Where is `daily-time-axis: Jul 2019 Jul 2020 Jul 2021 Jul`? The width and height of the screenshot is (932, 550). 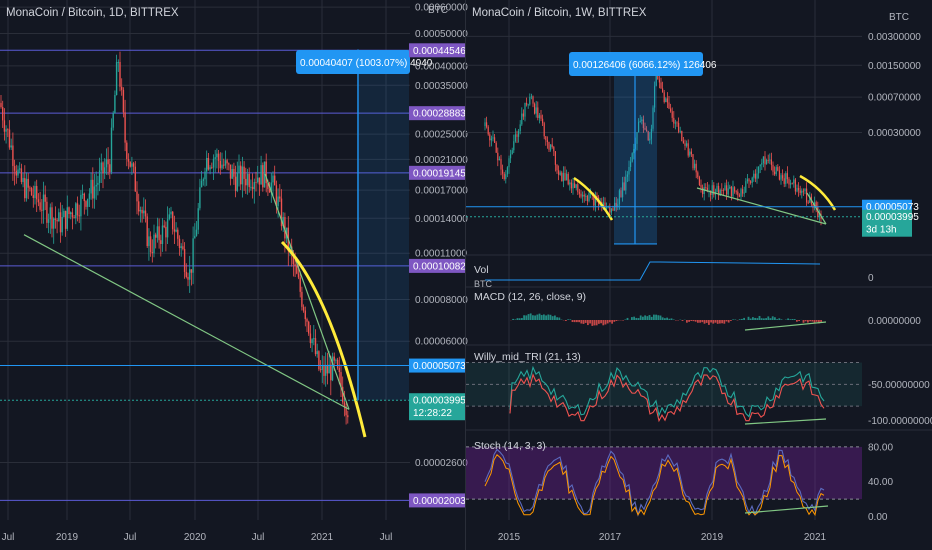 daily-time-axis: Jul 2019 Jul 2020 Jul 2021 Jul is located at coordinates (197, 537).